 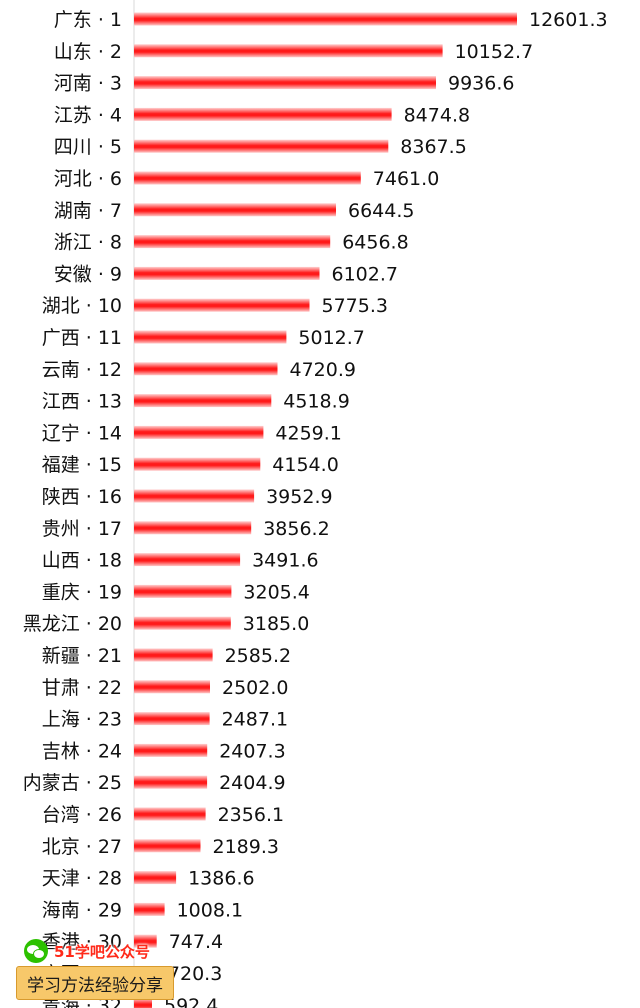 What do you see at coordinates (375, 243) in the screenshot?
I see `value-label: 6456.8` at bounding box center [375, 243].